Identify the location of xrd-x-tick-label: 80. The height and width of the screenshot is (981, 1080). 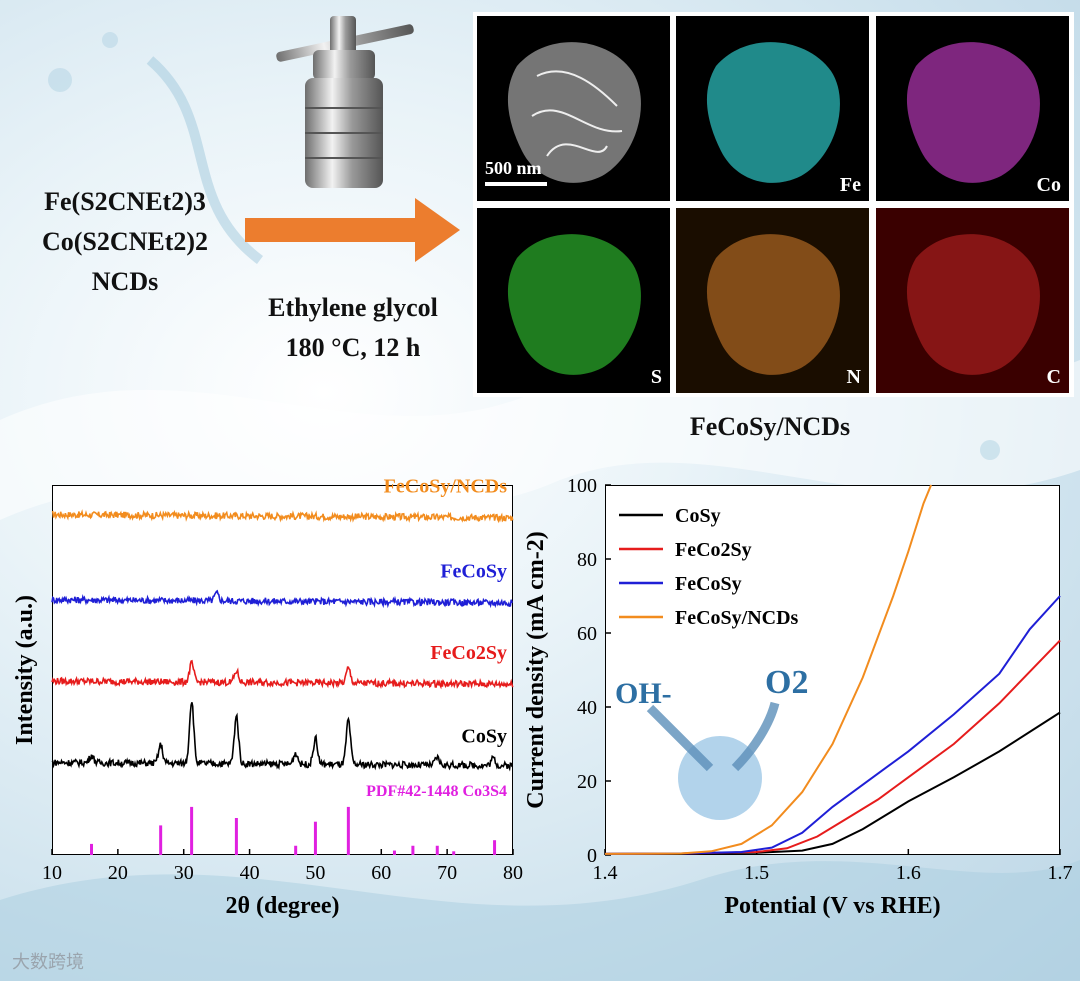
(513, 873).